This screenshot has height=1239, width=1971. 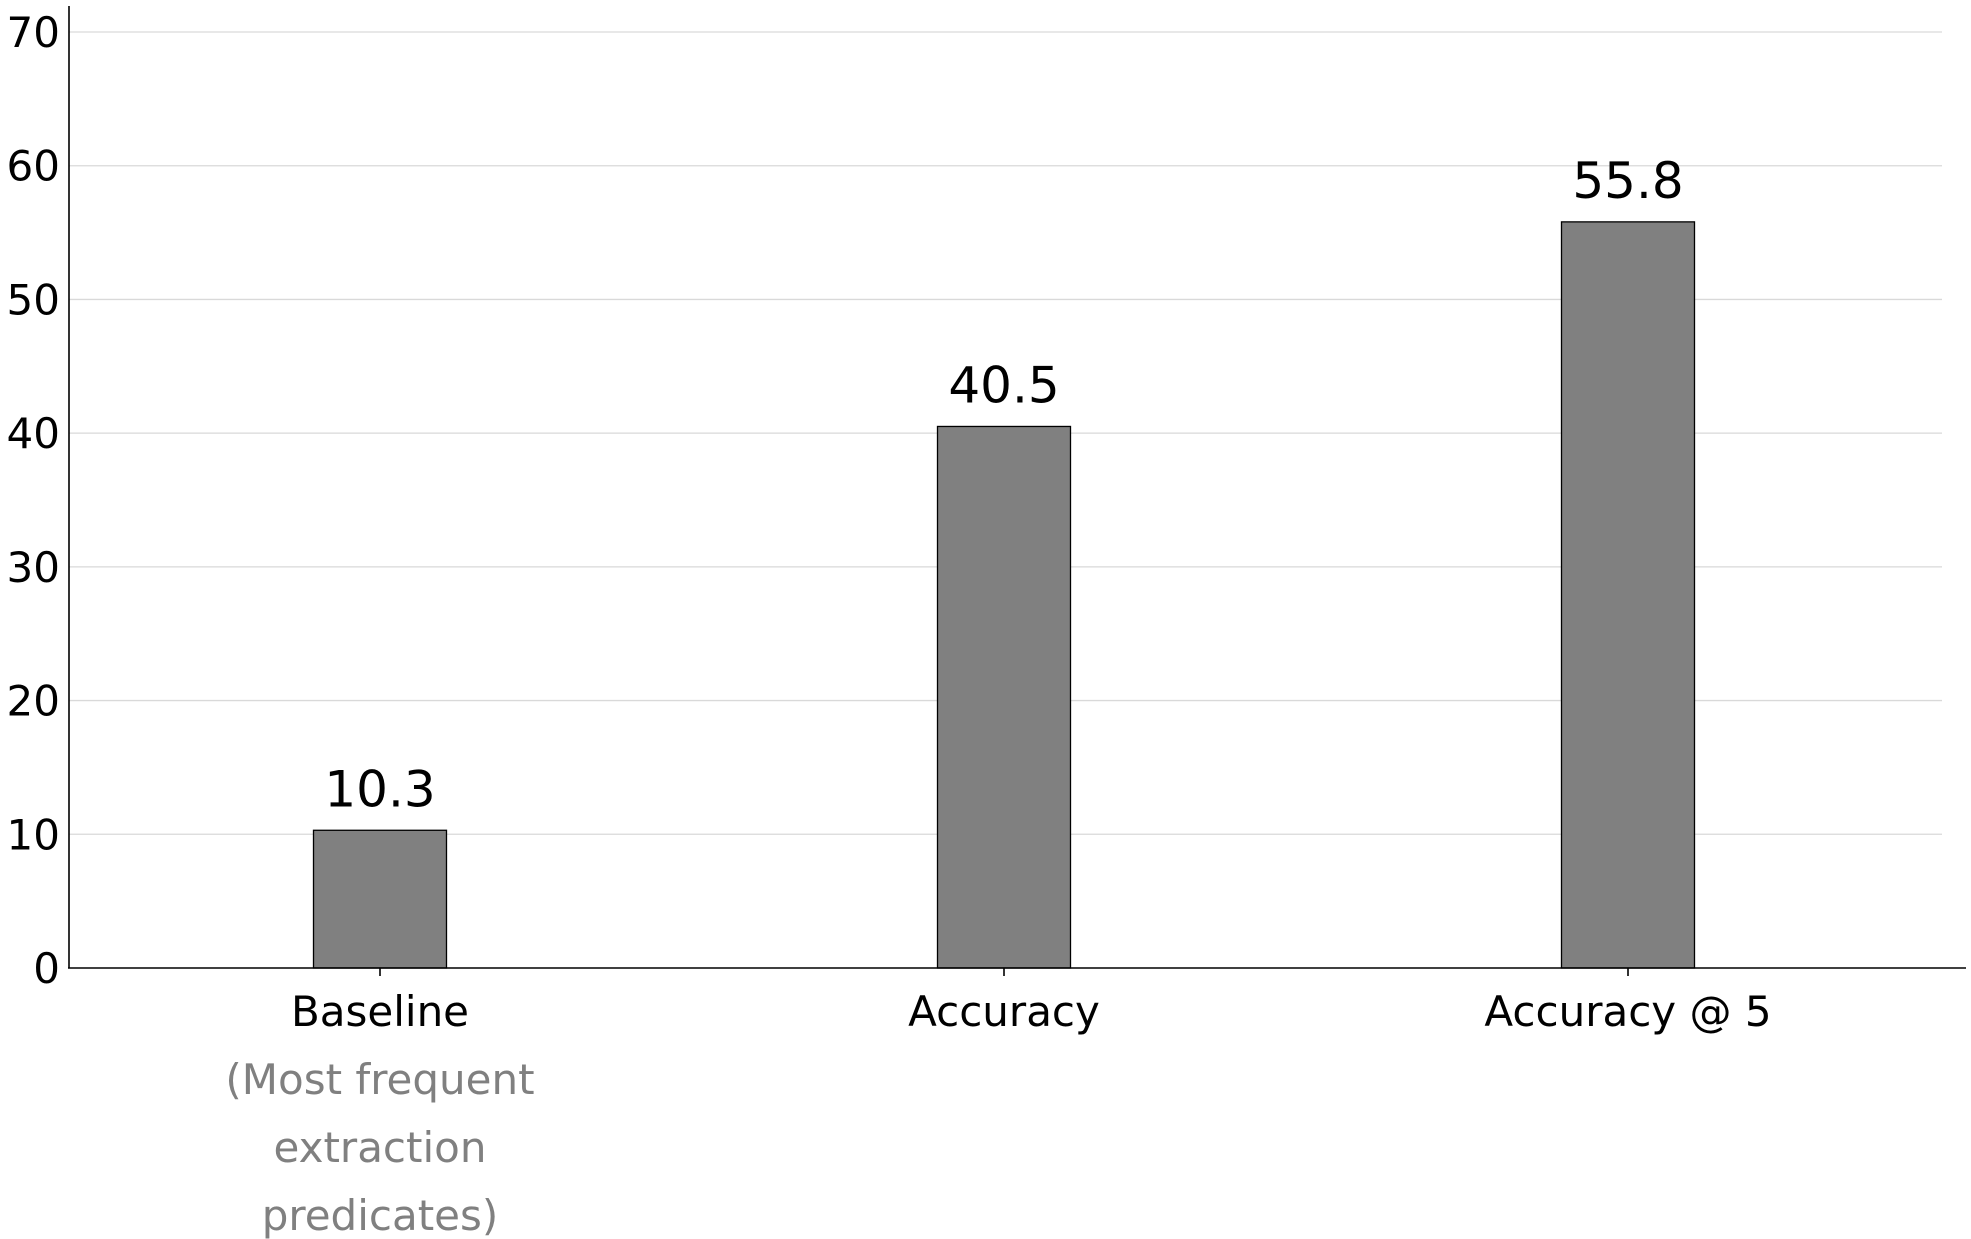 I want to click on x-tick-sublabel: predicates), so click(x=380, y=1215).